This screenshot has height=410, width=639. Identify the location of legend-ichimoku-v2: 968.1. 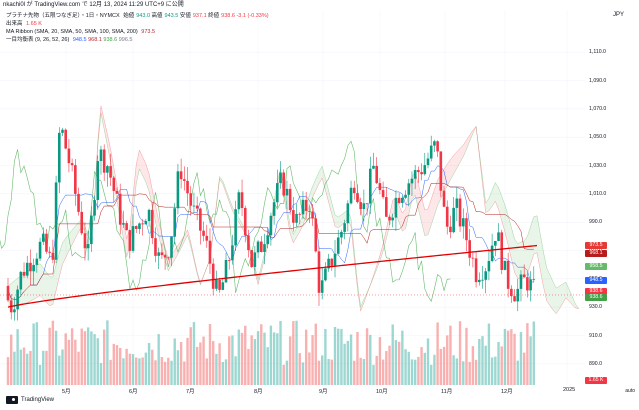
(95, 40).